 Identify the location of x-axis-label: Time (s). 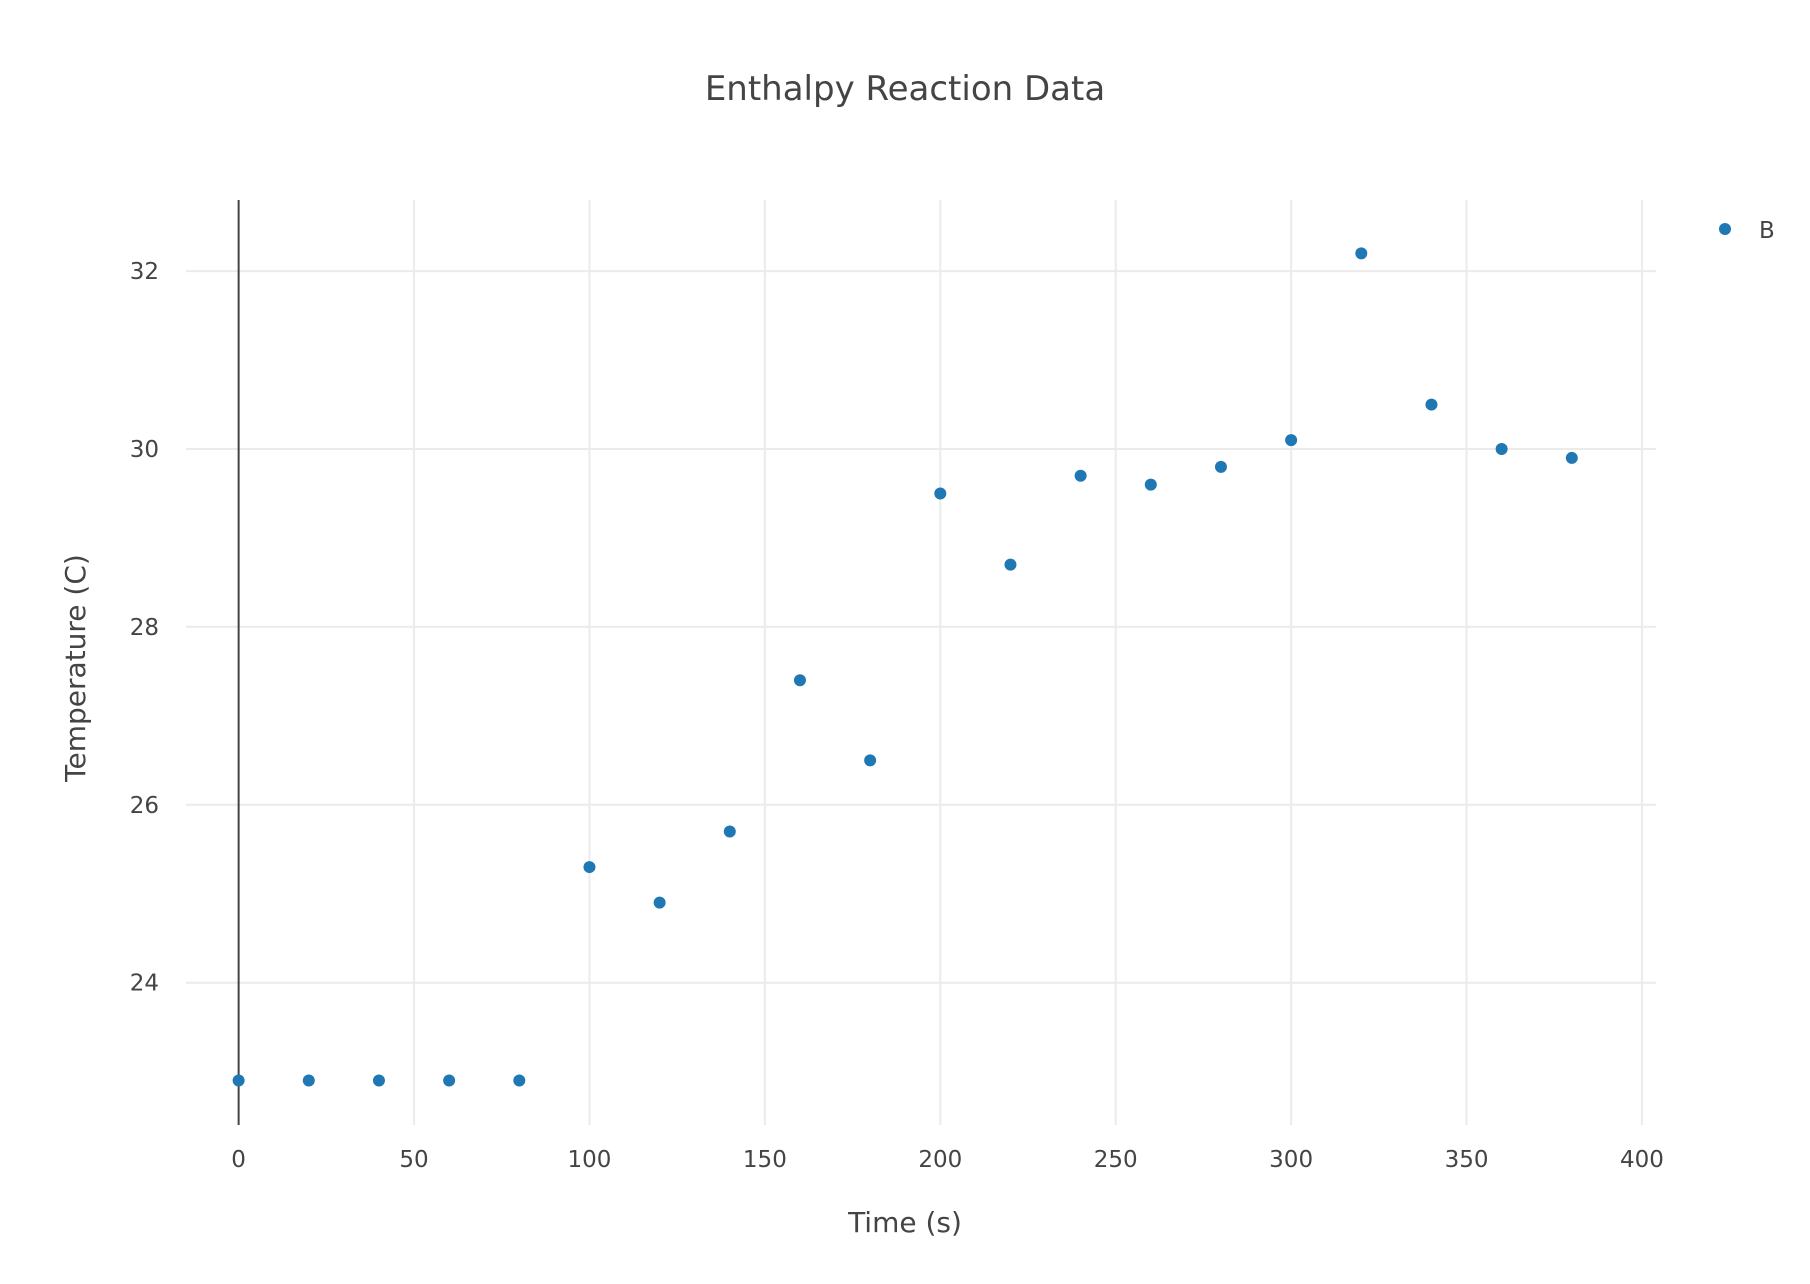
(904, 1222).